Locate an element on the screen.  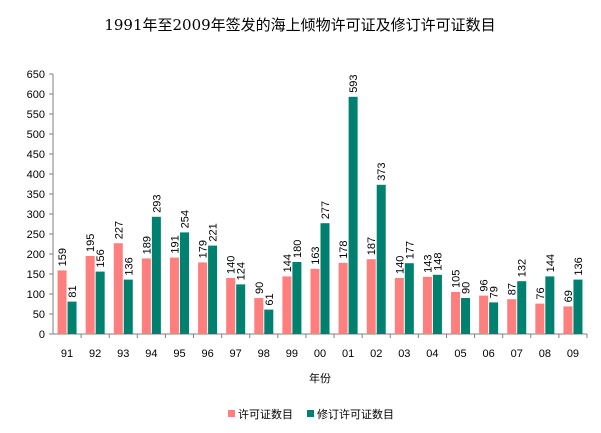
x-tick-label: 92 is located at coordinates (95, 354).